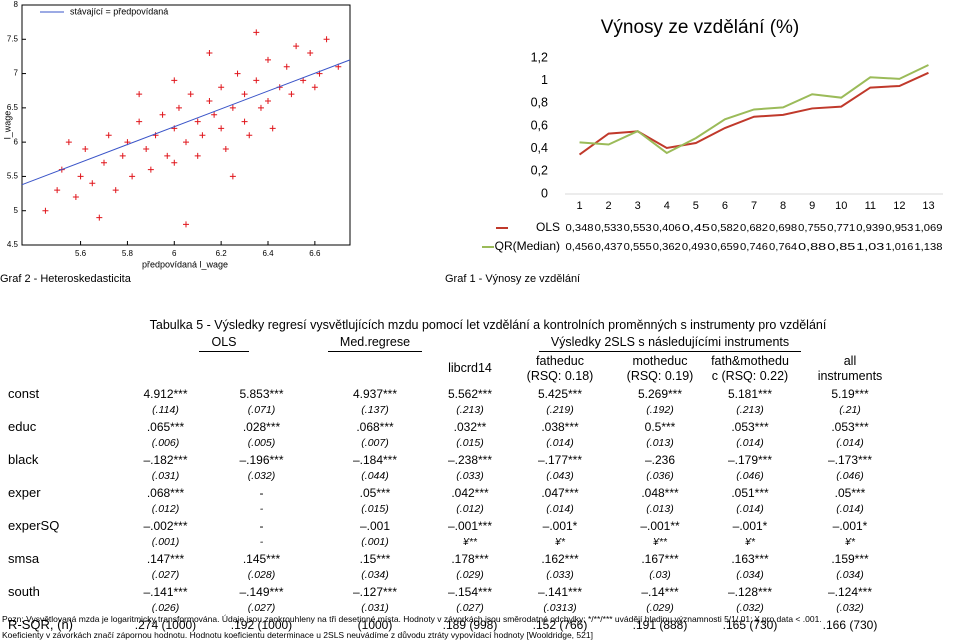 The width and height of the screenshot is (959, 642). I want to click on sub-header: fatheduc (RSQ: 0.18), so click(560, 369).